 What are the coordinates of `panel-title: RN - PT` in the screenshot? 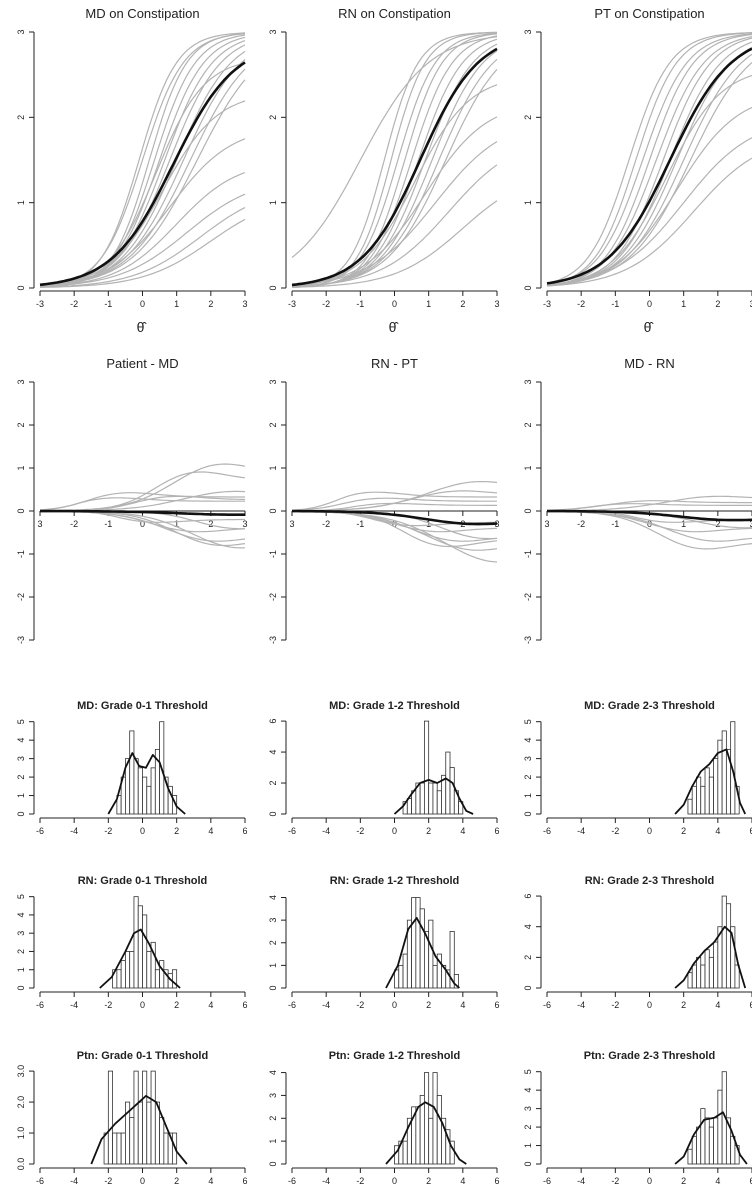 It's located at (394, 363).